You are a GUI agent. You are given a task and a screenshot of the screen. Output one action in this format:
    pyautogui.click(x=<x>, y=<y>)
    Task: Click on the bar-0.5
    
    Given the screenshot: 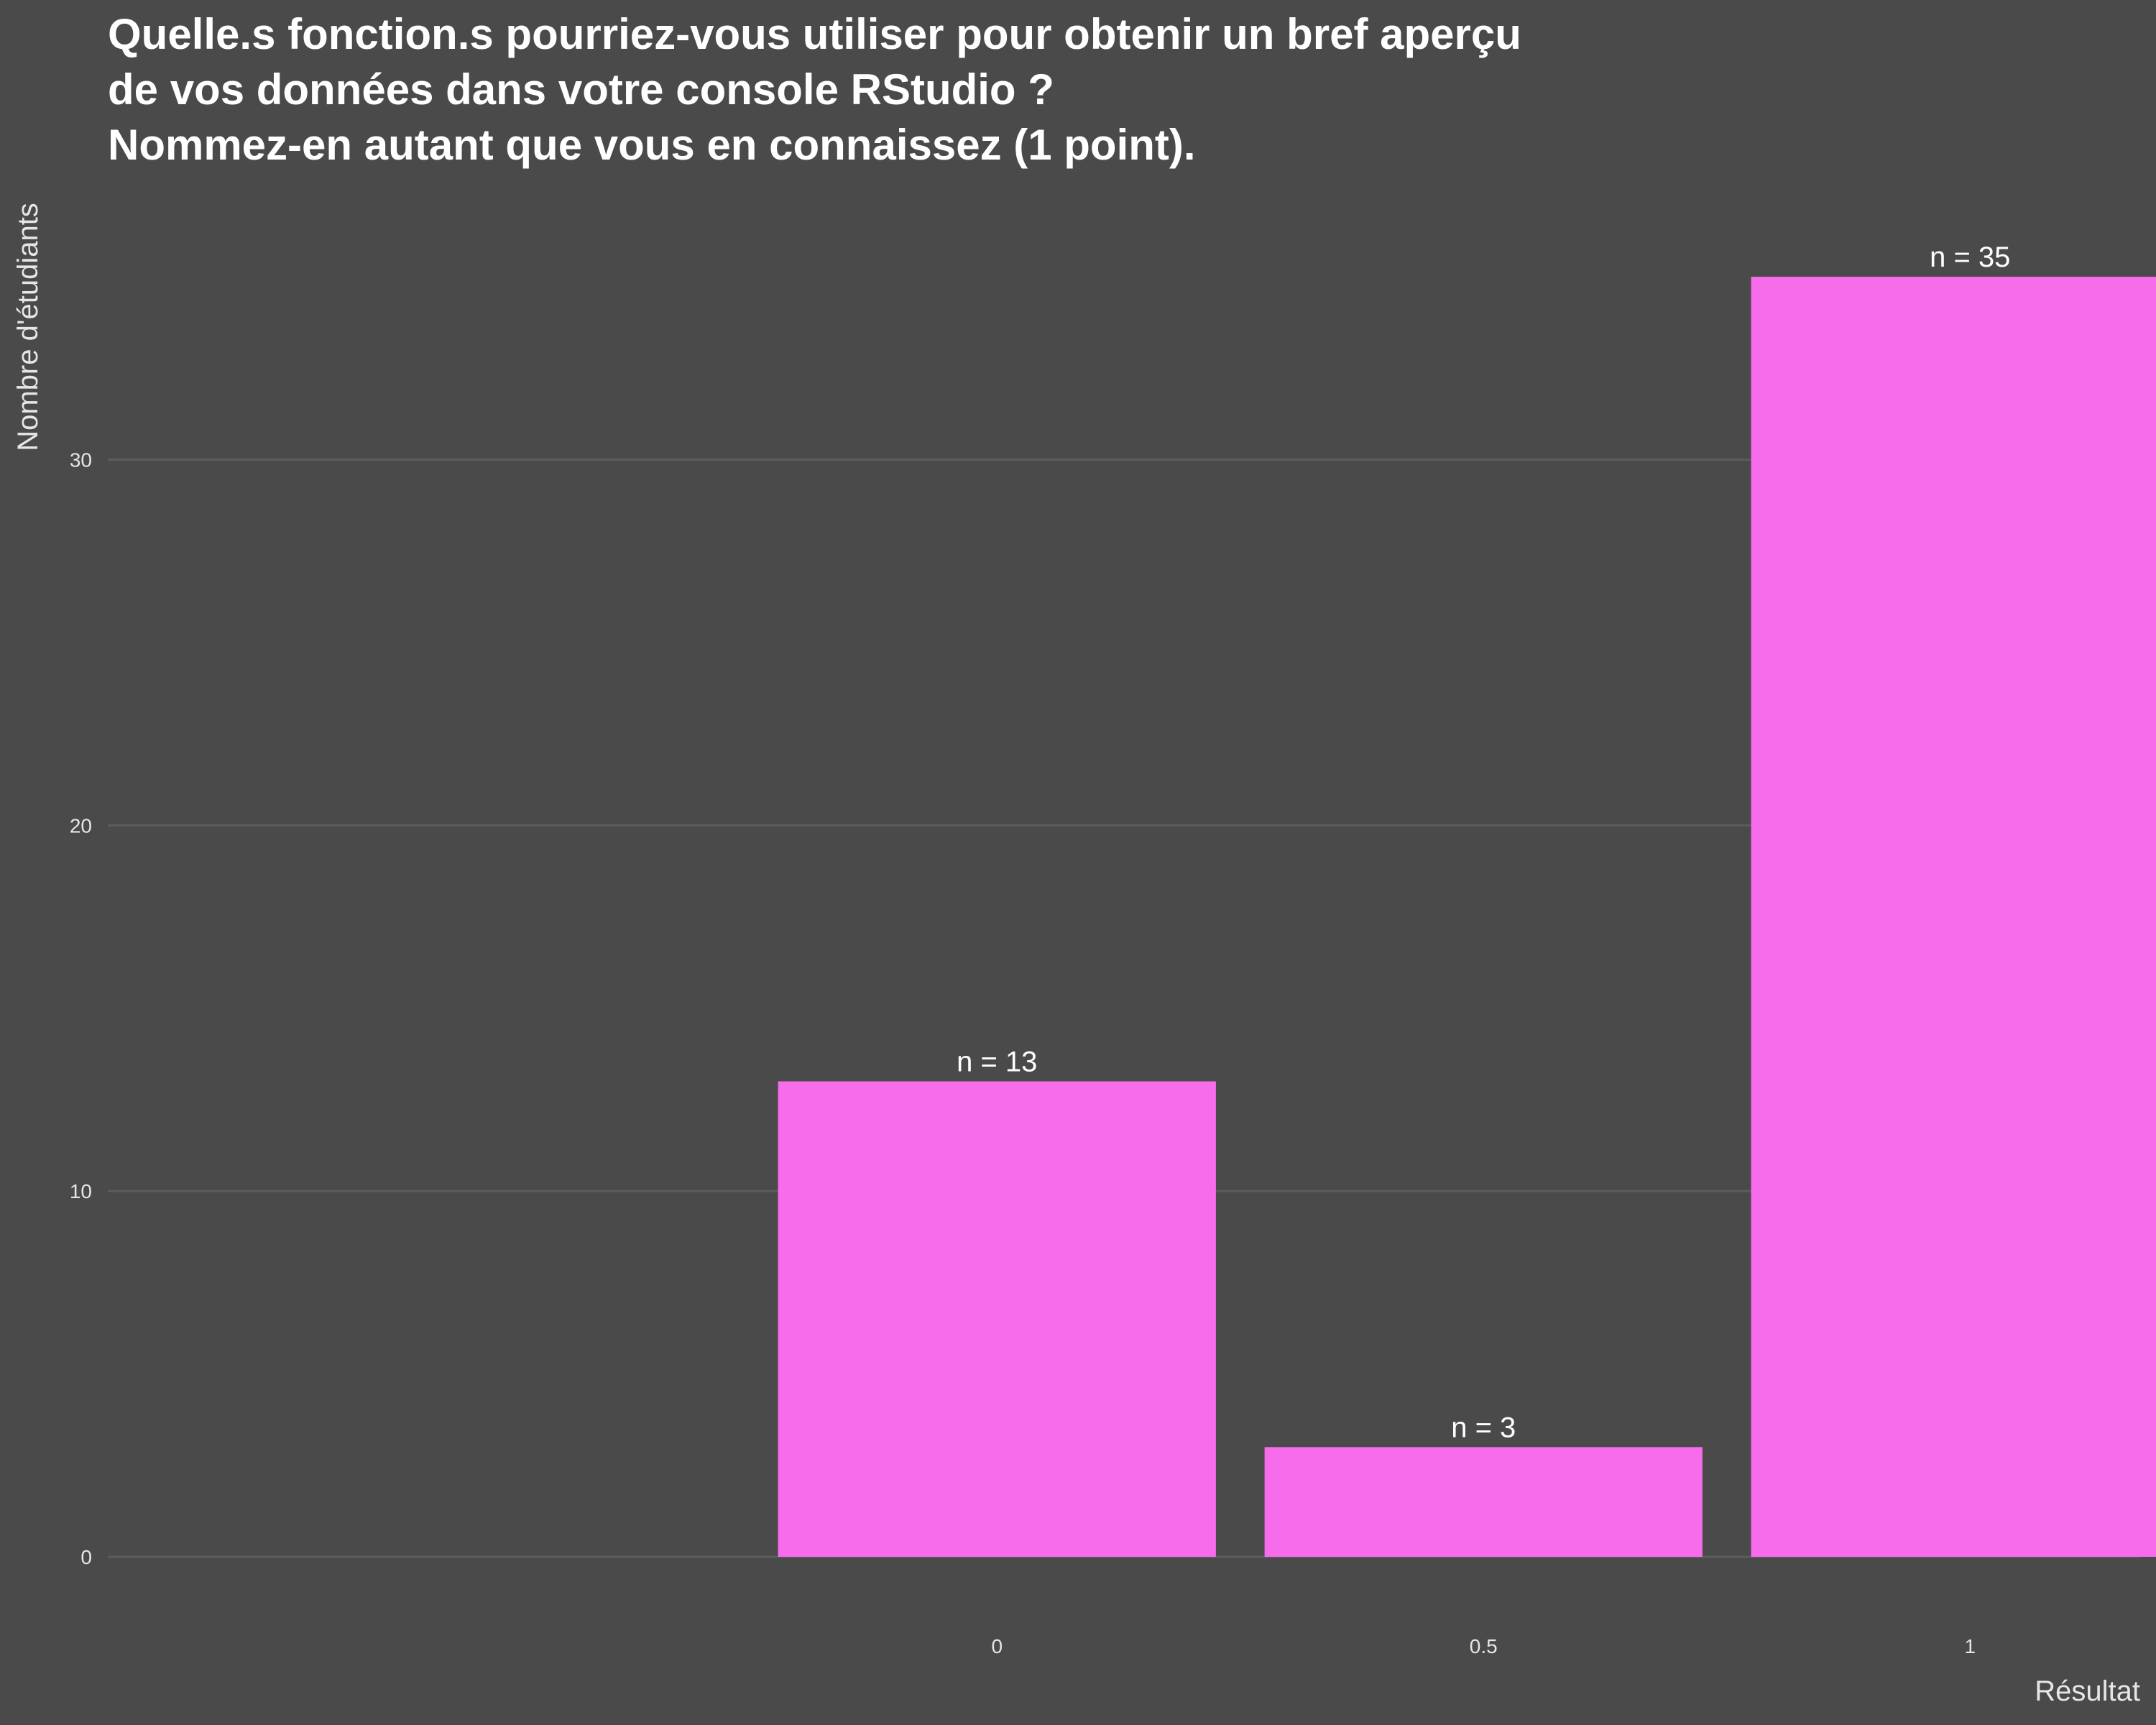 What is the action you would take?
    pyautogui.click(x=1484, y=1502)
    